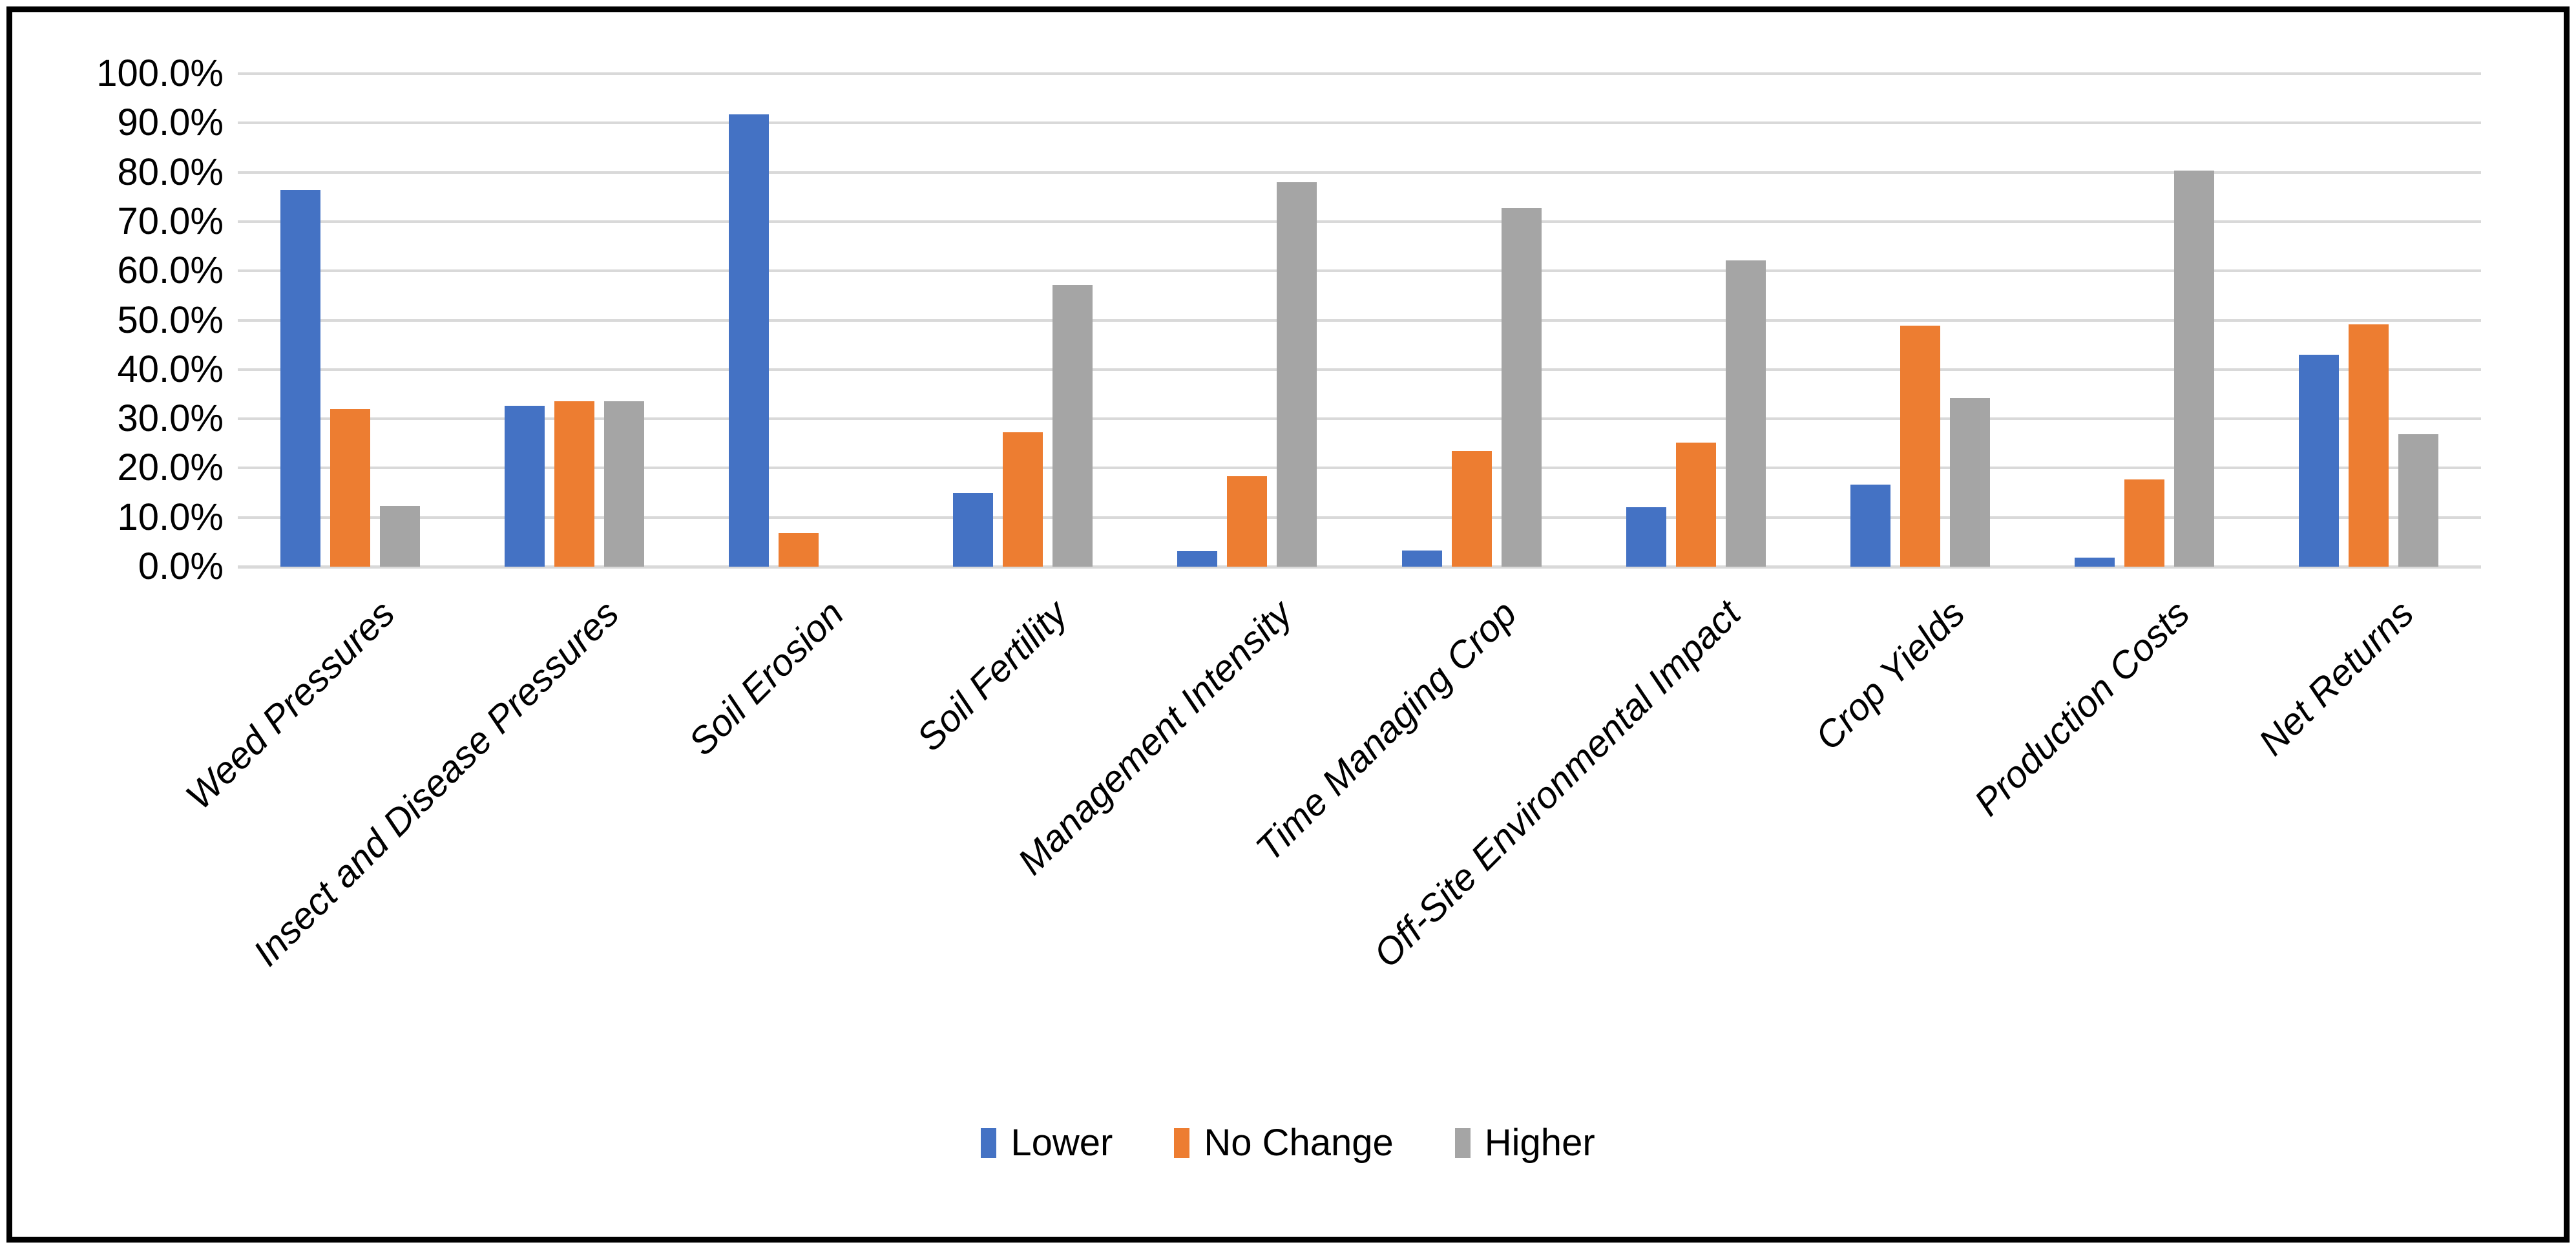 This screenshot has height=1249, width=2576. I want to click on legend: Lower No Change Higher, so click(1288, 1143).